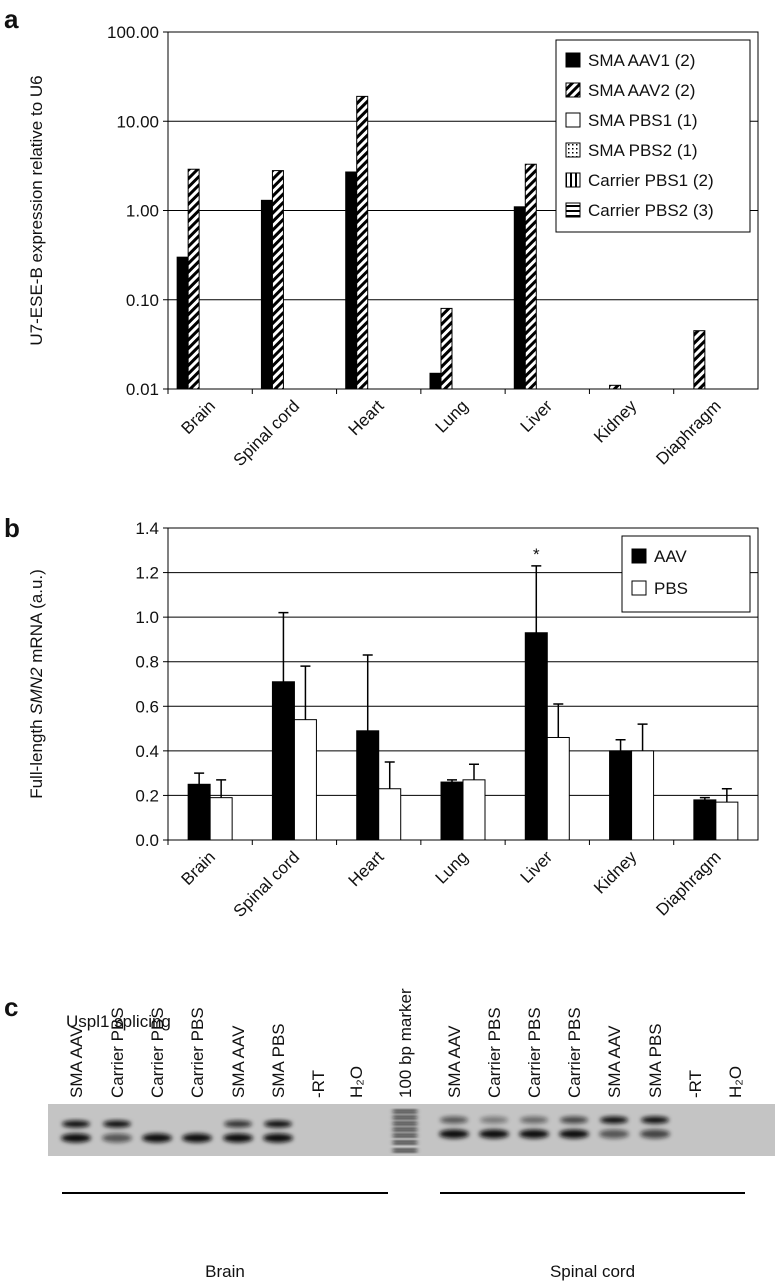 The height and width of the screenshot is (1284, 780). I want to click on panel-label: c, so click(11, 1007).